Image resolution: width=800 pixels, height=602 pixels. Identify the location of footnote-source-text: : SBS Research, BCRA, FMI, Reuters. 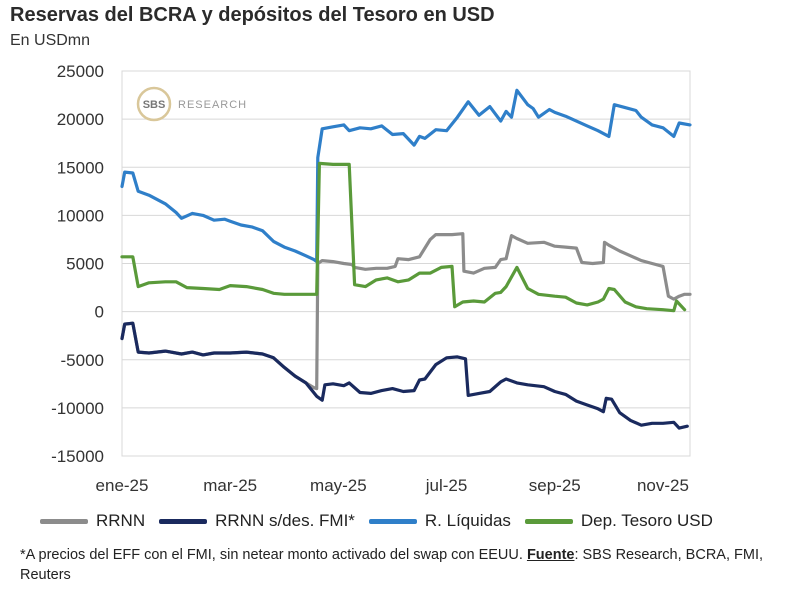
(392, 565).